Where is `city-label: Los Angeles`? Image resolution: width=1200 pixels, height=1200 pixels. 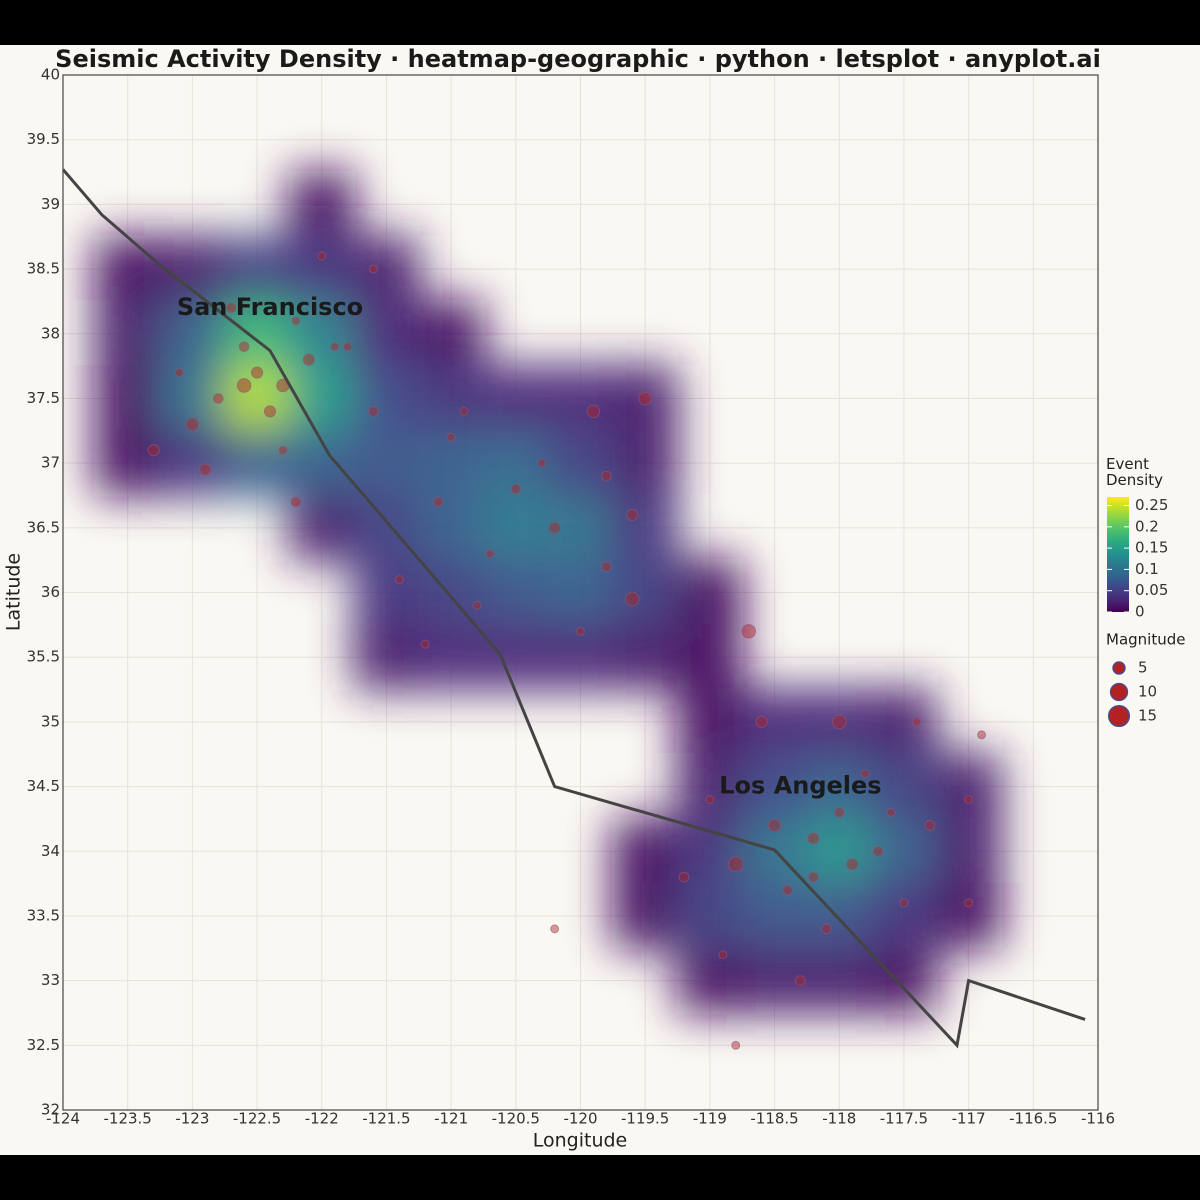 city-label: Los Angeles is located at coordinates (800, 786).